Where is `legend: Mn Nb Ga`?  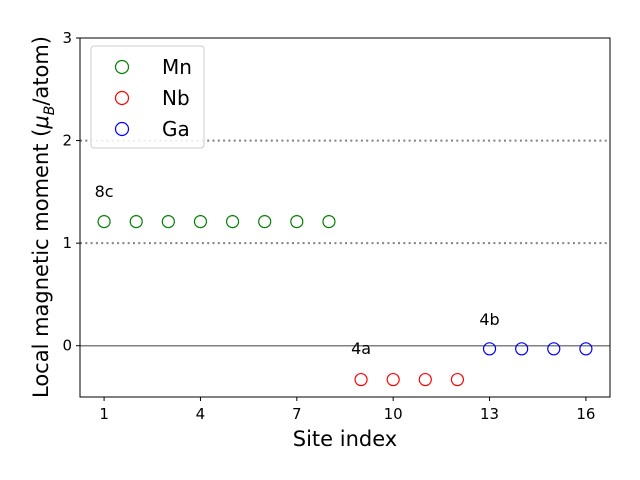
legend: Mn Nb Ga is located at coordinates (147, 97).